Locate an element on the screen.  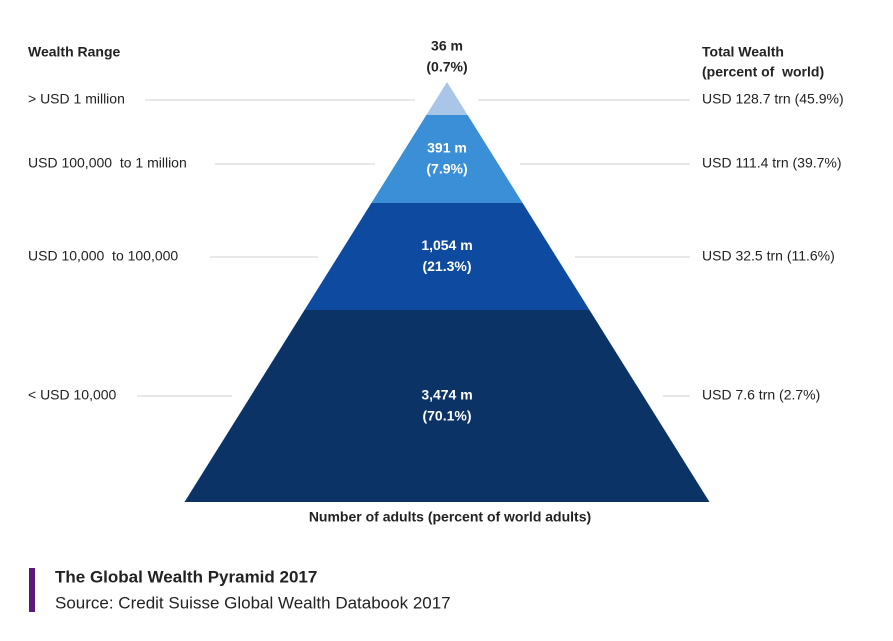
caption-title: The Global Wealth Pyramid 2017 is located at coordinates (186, 576).